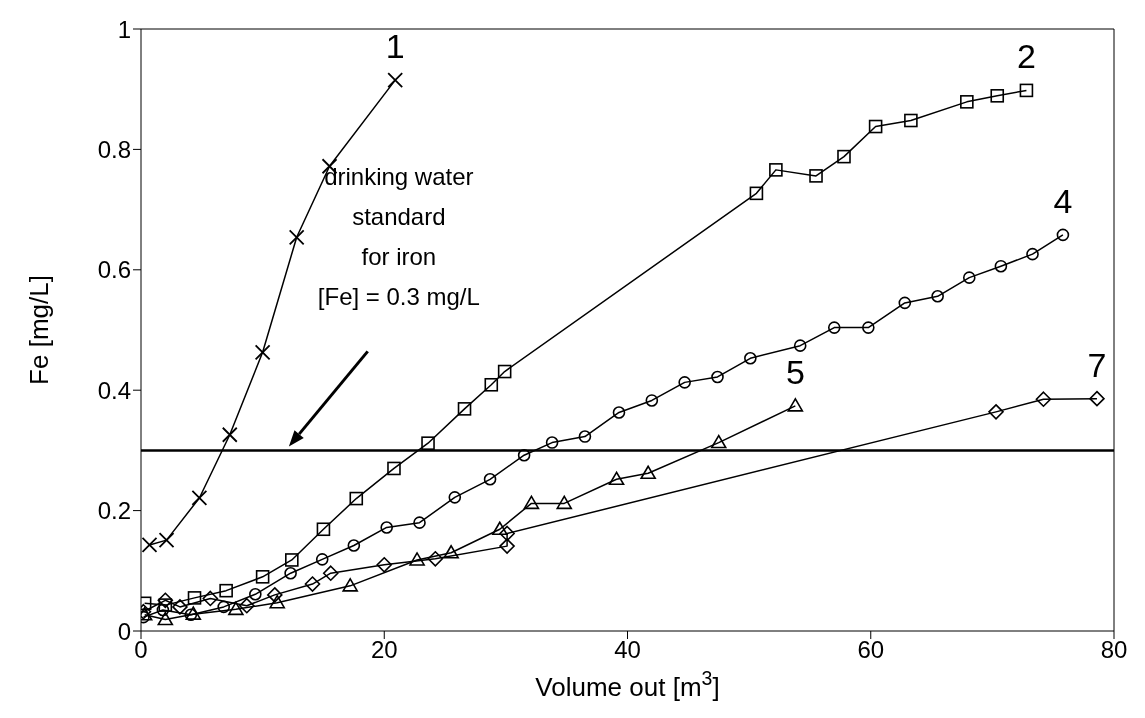  I want to click on x-tick-label: 60, so click(871, 650).